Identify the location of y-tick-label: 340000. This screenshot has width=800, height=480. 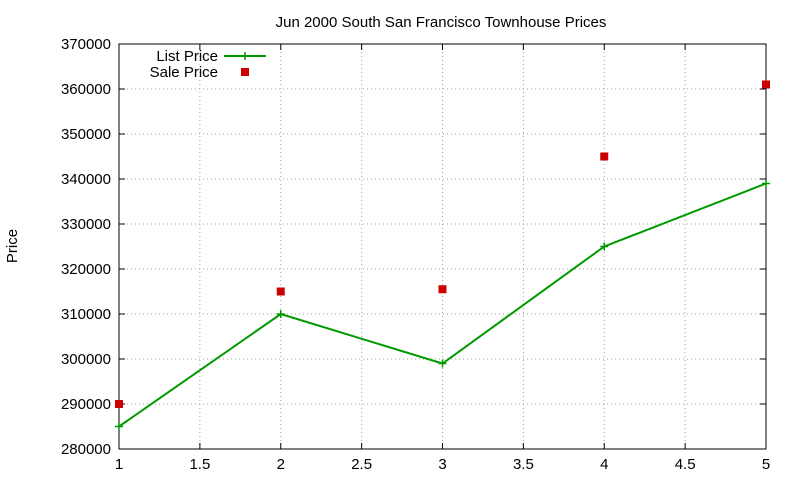
(86, 179).